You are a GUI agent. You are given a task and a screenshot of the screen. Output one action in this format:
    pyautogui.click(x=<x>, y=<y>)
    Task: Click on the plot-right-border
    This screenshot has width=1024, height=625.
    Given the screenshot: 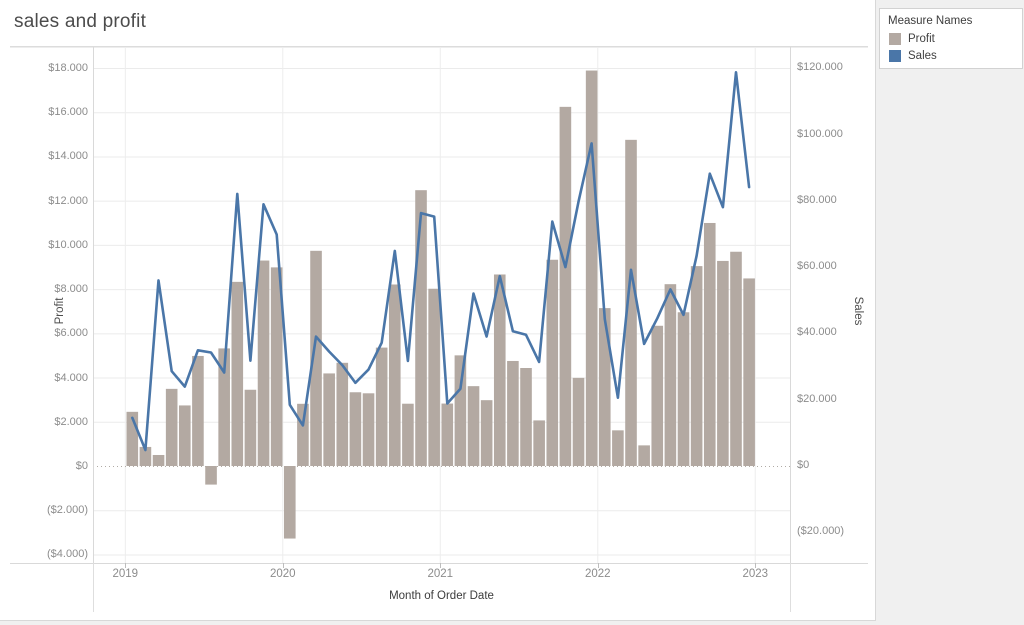 What is the action you would take?
    pyautogui.click(x=790, y=305)
    